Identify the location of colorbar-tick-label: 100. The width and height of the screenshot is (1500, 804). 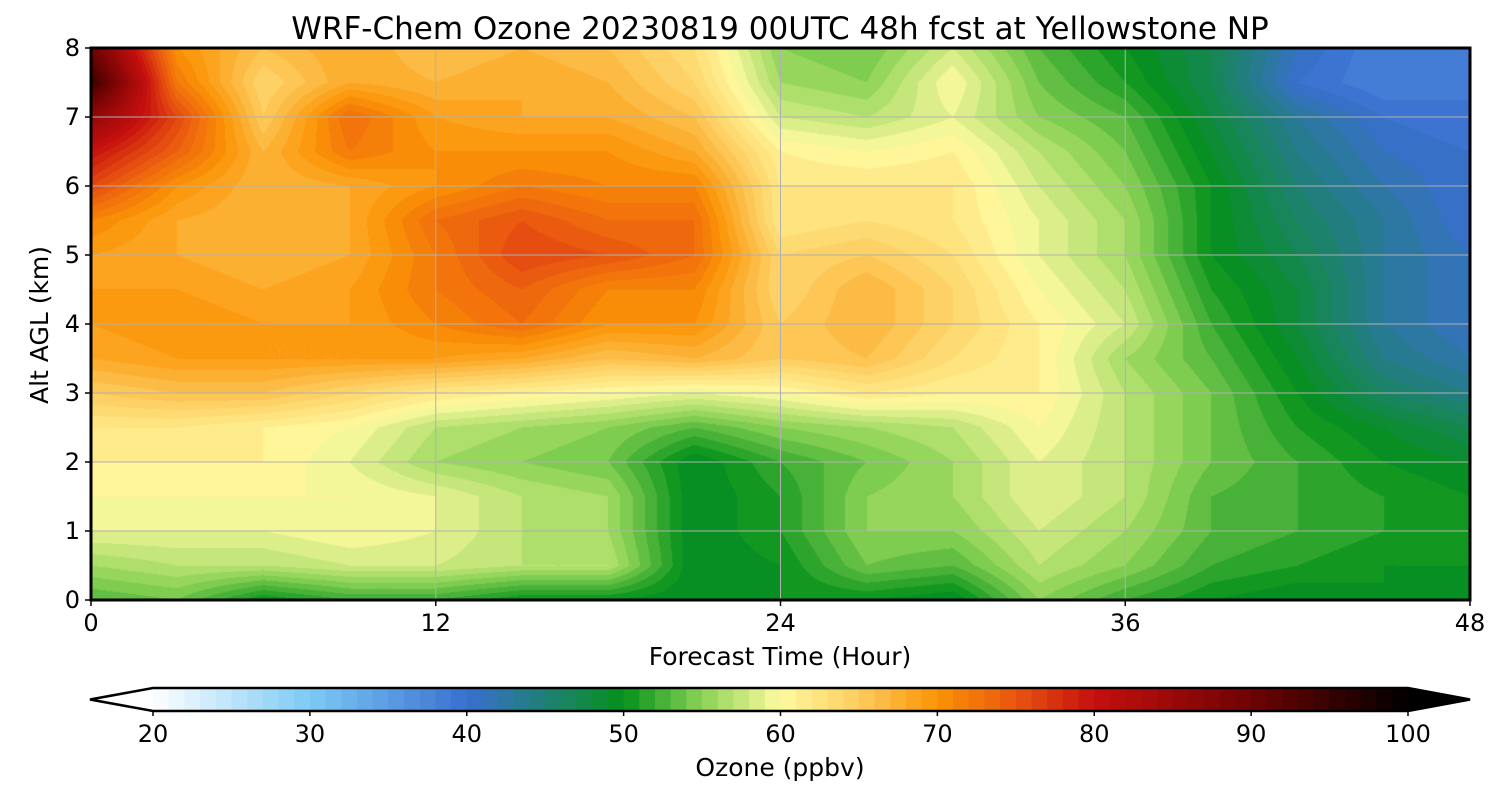
(1408, 734).